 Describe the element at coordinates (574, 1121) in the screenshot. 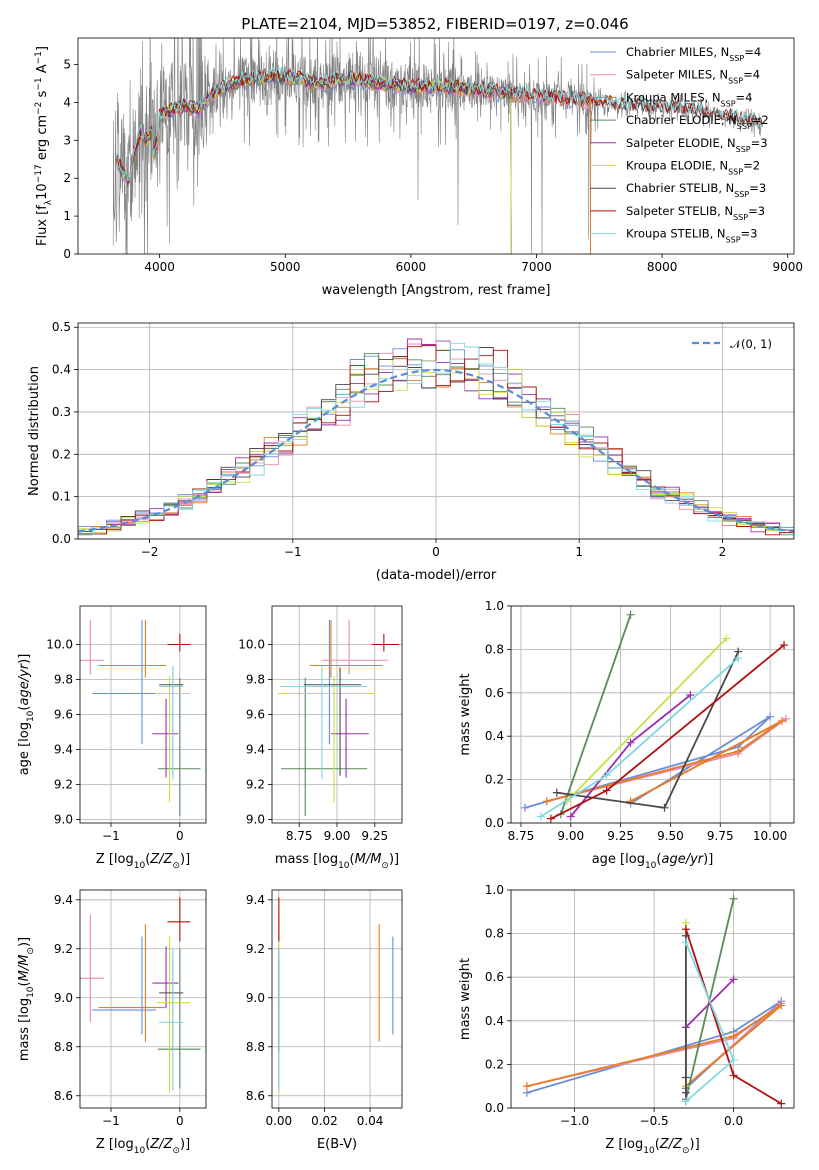

I see `x-tick-label: −1.0` at that location.